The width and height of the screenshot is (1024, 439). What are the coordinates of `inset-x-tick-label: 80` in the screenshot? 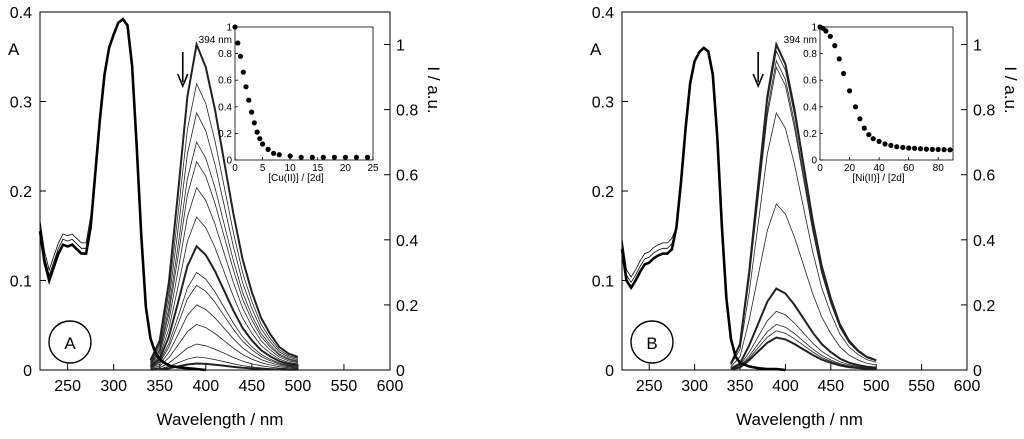 It's located at (939, 168).